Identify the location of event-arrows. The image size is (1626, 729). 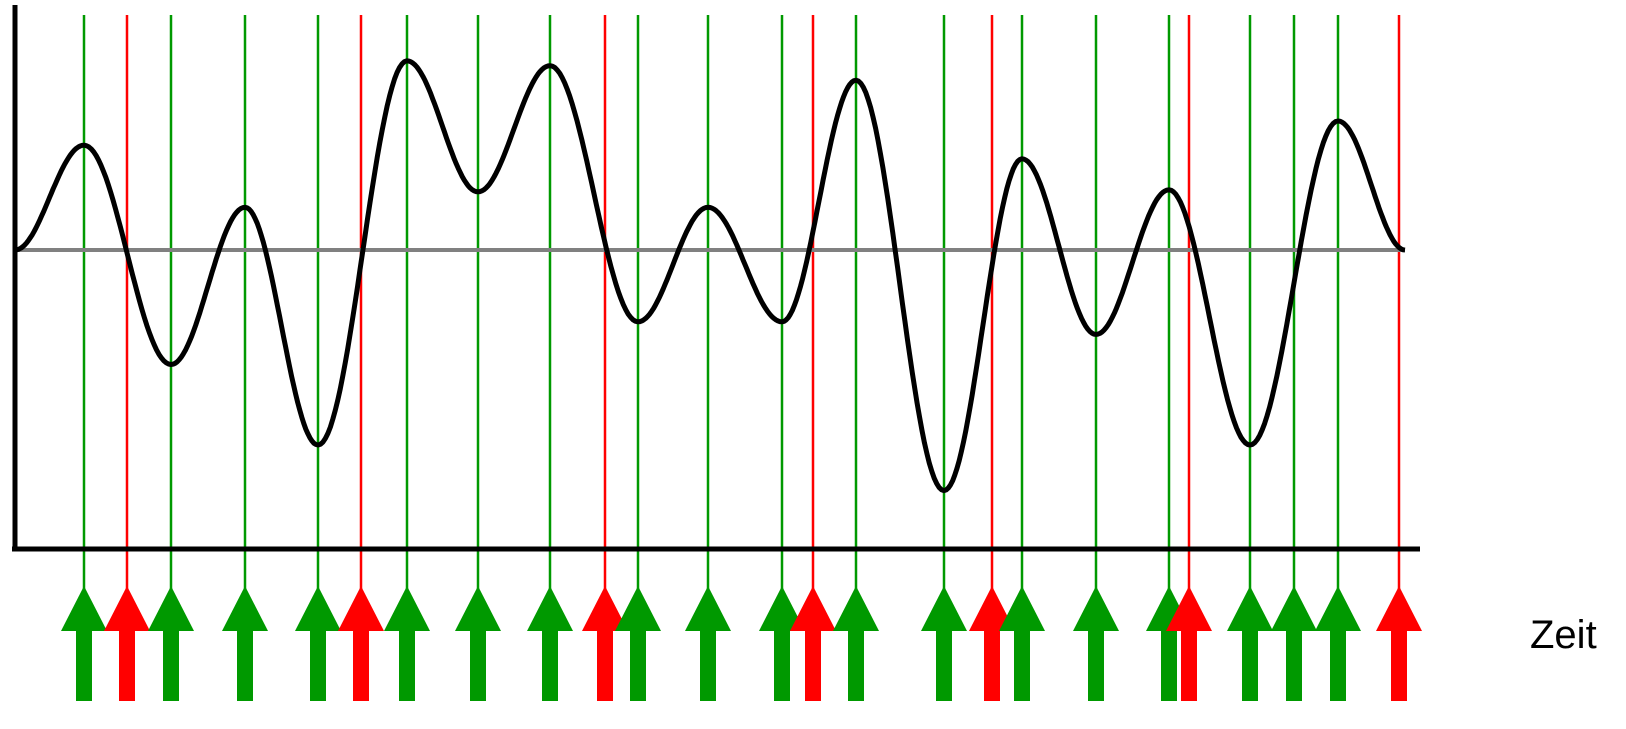
(741, 643).